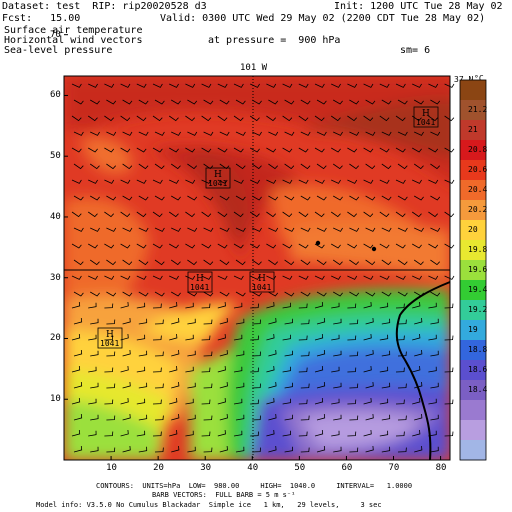  What do you see at coordinates (478, 249) in the screenshot?
I see `colorbar-label: 19.8` at bounding box center [478, 249].